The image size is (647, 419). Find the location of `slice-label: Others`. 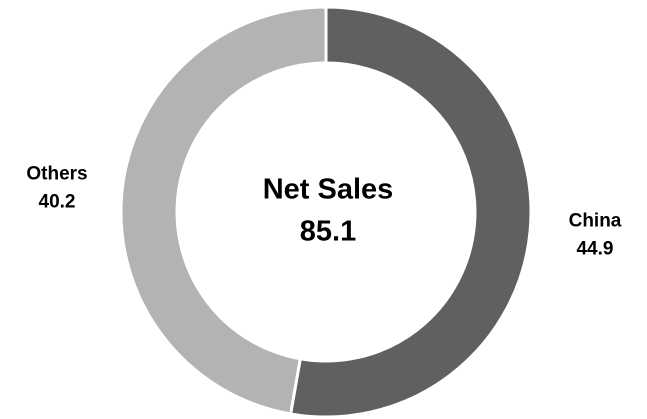

slice-label: Others is located at coordinates (56, 174).